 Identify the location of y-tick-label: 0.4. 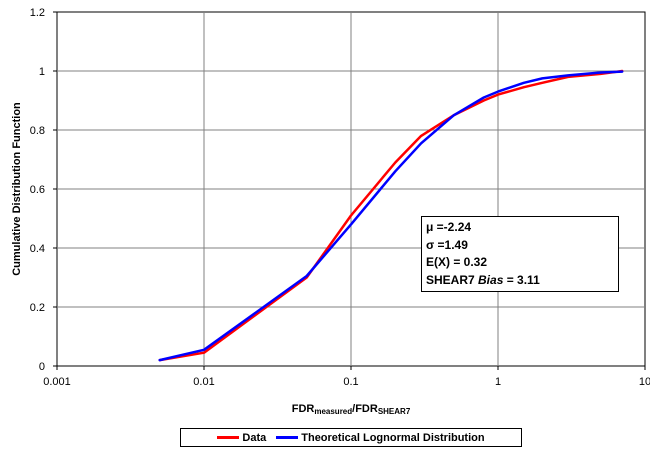
(37, 249).